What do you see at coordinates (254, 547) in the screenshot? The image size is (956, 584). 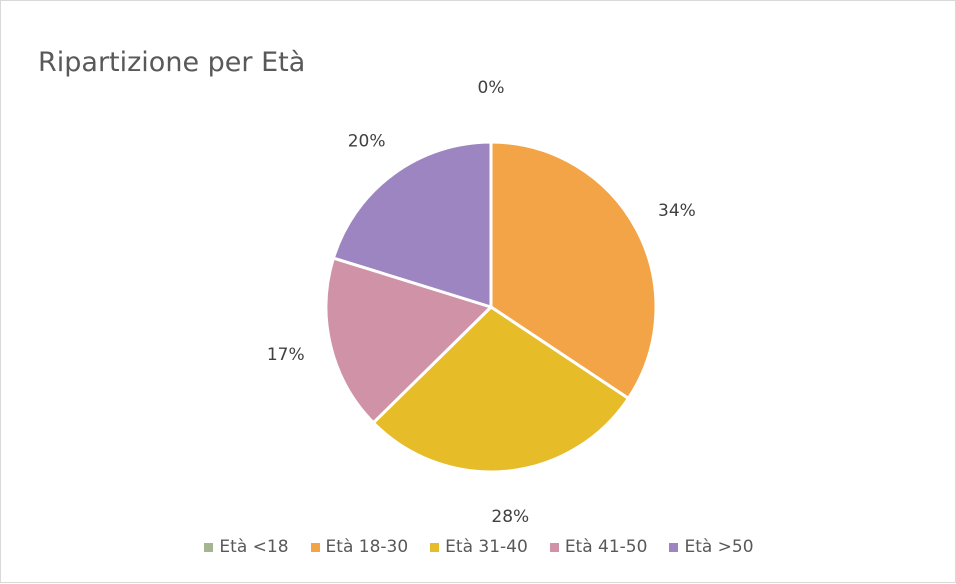 I see `legend-label-0: Età <18` at bounding box center [254, 547].